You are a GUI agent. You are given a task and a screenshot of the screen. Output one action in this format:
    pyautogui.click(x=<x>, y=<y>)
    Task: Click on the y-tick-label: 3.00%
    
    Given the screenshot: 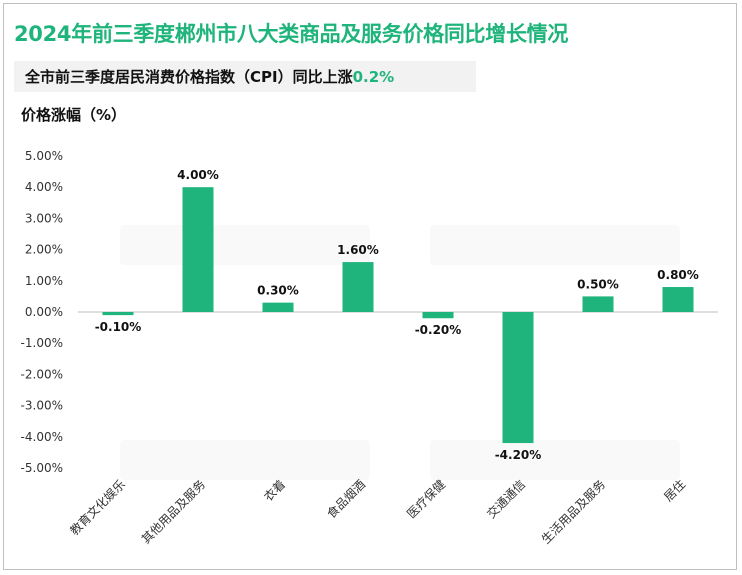 What is the action you would take?
    pyautogui.click(x=44, y=218)
    